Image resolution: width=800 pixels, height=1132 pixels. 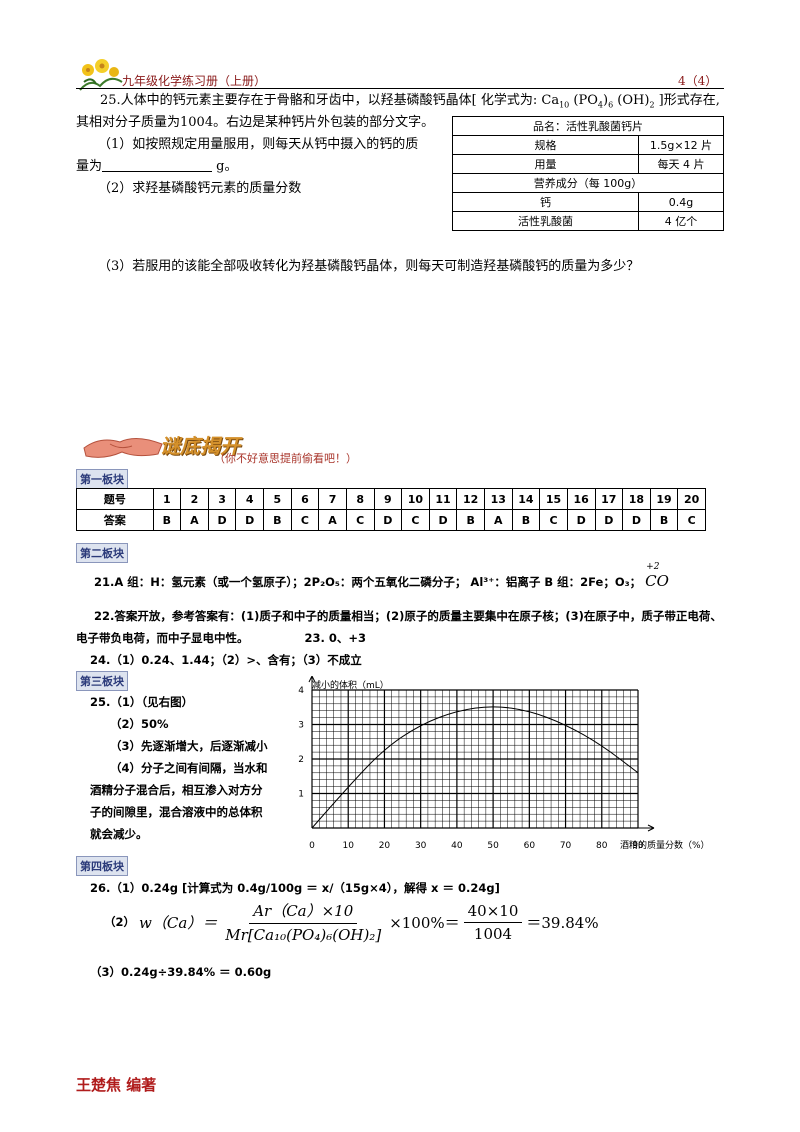 What do you see at coordinates (255, 122) in the screenshot?
I see `q25-line2: 其相对分子质量为1004。右边是某种钙片外包装的部分文字。` at bounding box center [255, 122].